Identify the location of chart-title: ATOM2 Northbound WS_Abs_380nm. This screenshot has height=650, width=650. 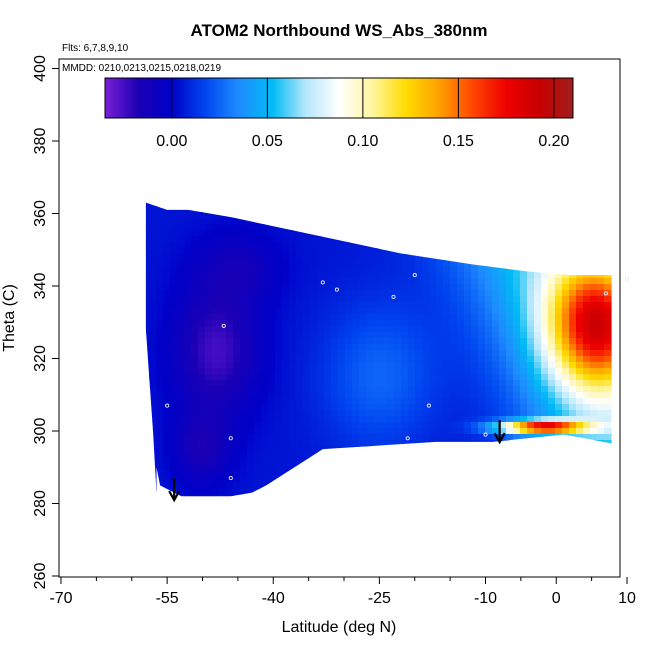
(339, 30).